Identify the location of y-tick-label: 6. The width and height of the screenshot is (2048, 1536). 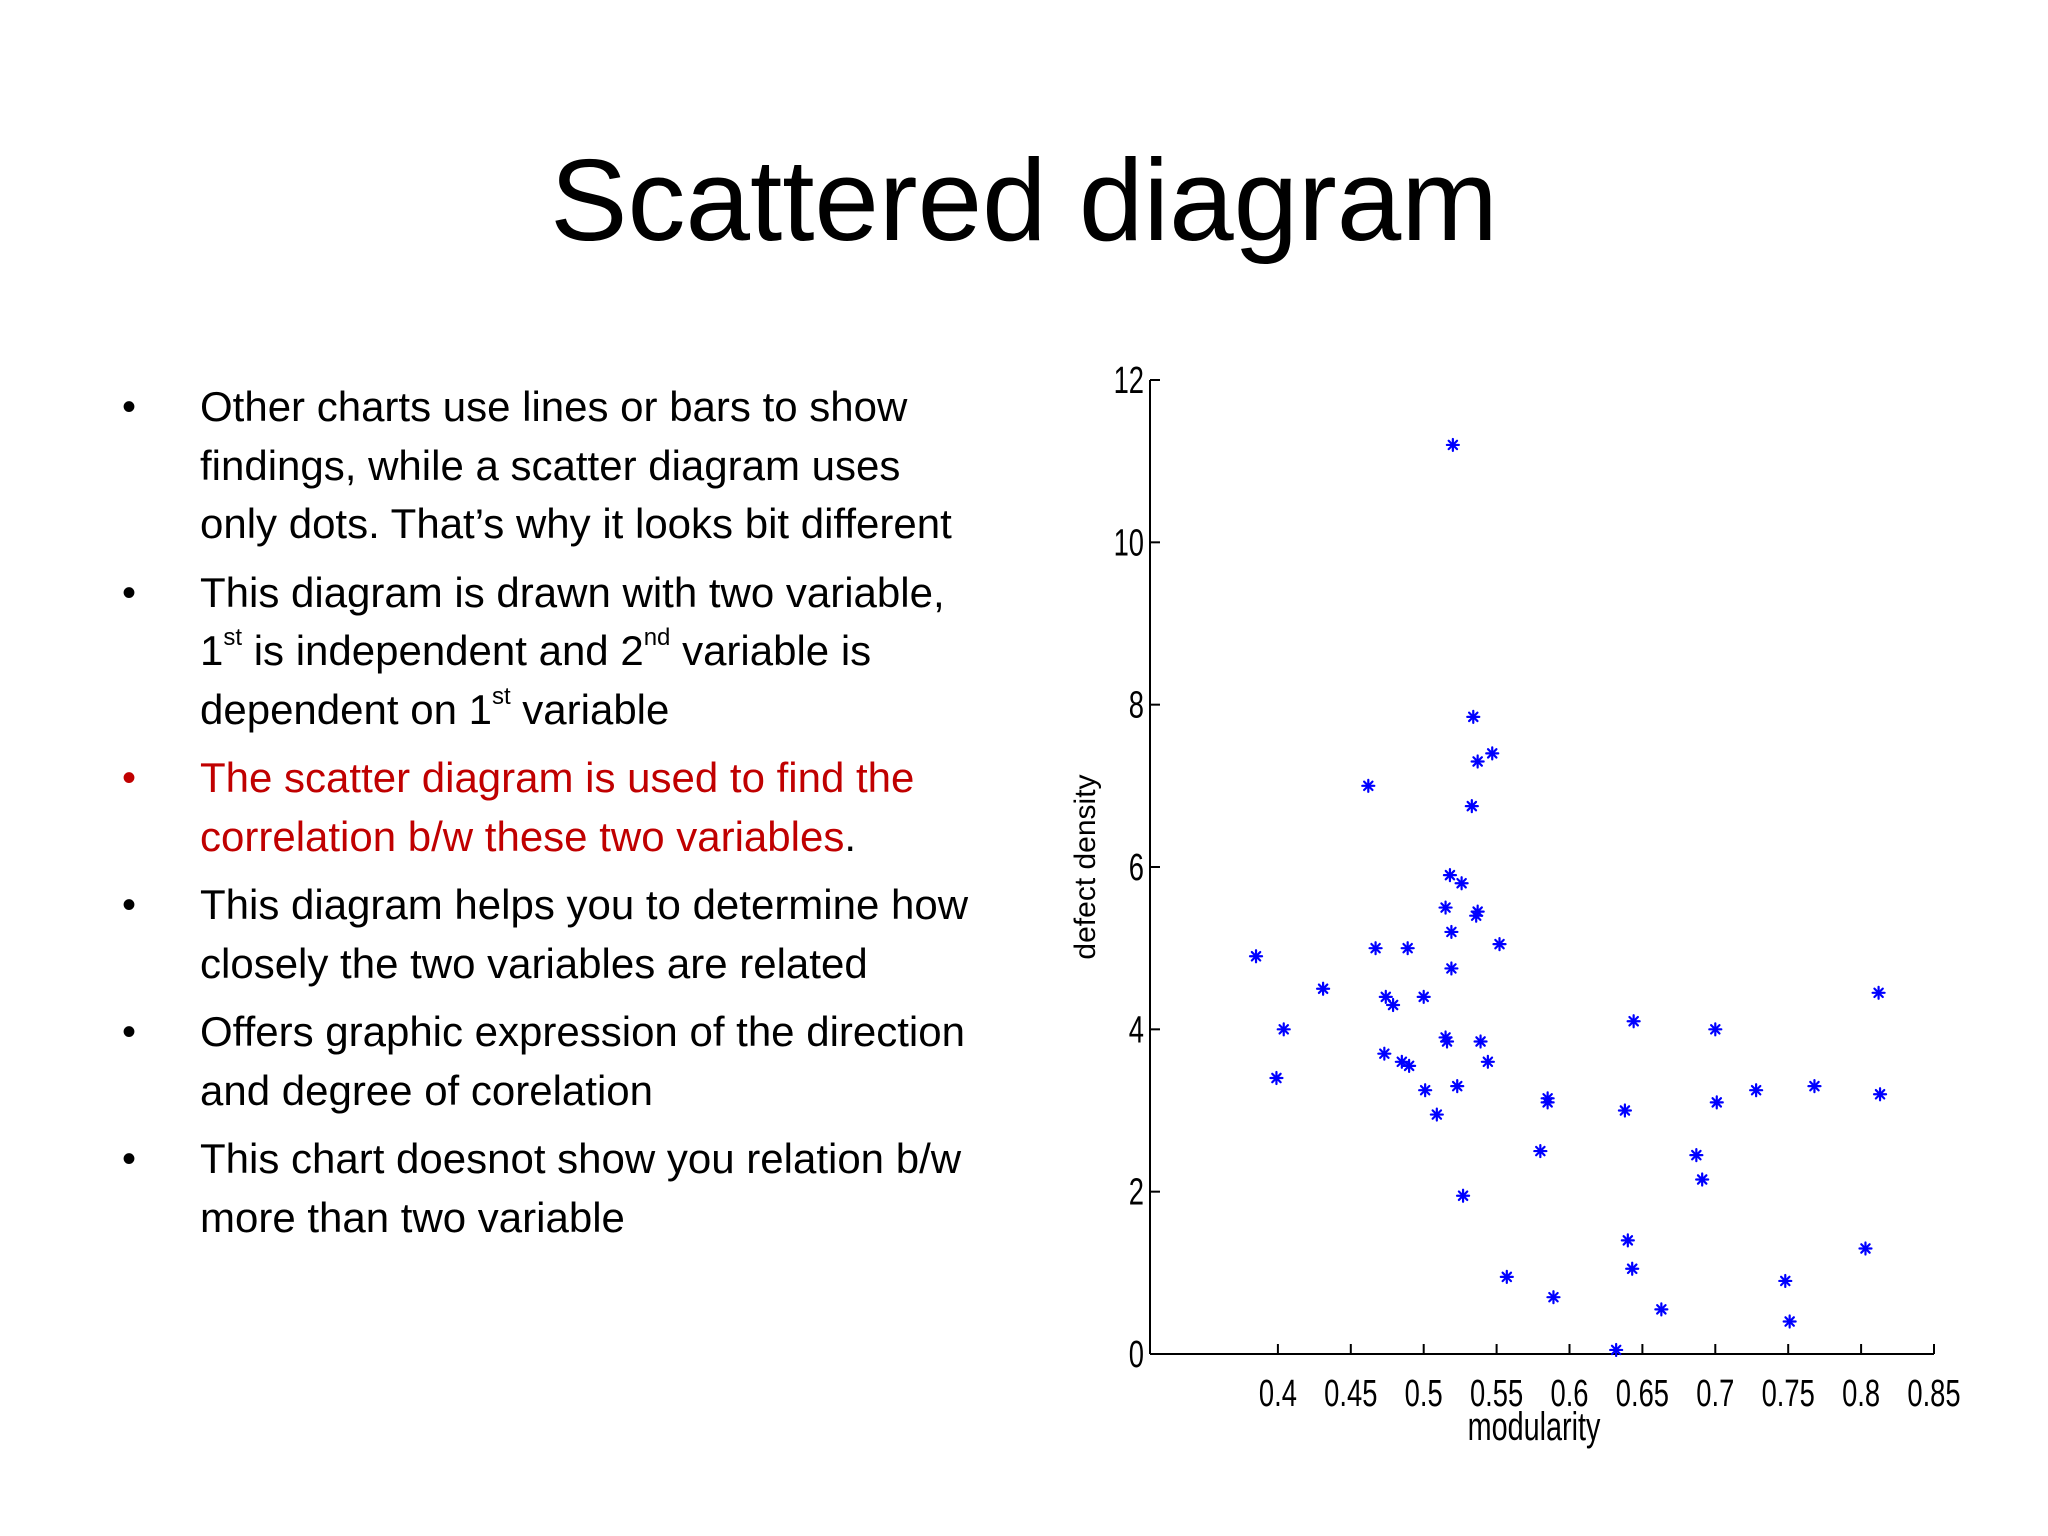
(1136, 868).